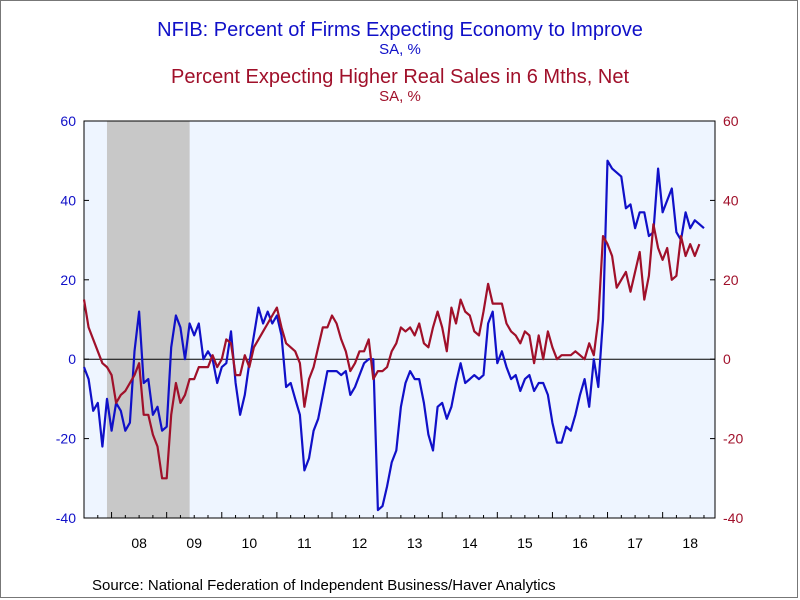  I want to click on right-tick-label: -20, so click(733, 439).